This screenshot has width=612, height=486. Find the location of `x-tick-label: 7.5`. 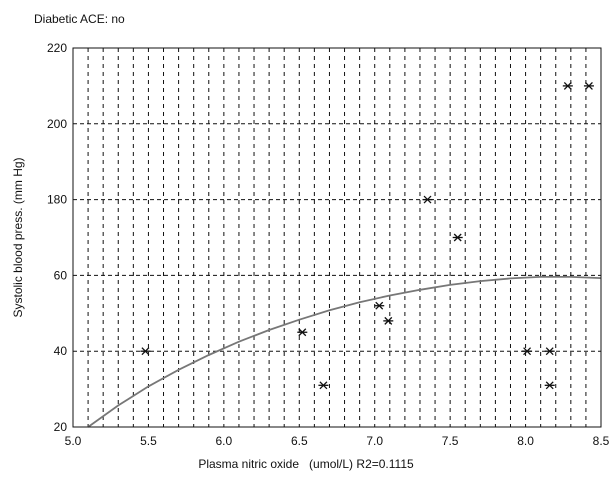

x-tick-label: 7.5 is located at coordinates (450, 441).